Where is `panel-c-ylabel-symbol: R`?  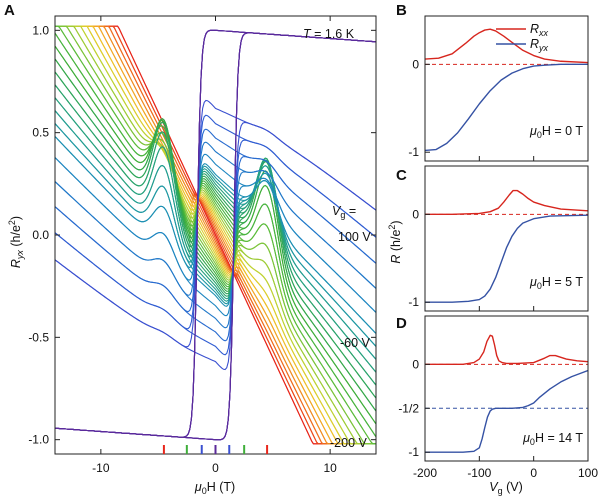
panel-c-ylabel-symbol: R is located at coordinates (396, 259).